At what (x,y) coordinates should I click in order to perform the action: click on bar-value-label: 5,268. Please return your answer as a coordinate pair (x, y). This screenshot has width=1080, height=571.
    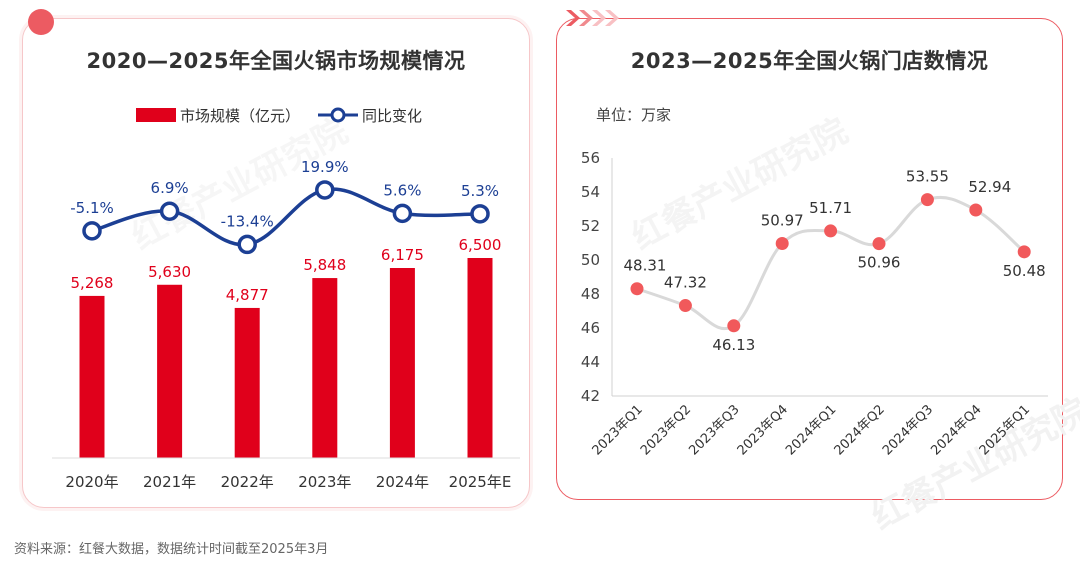
    Looking at the image, I should click on (92, 283).